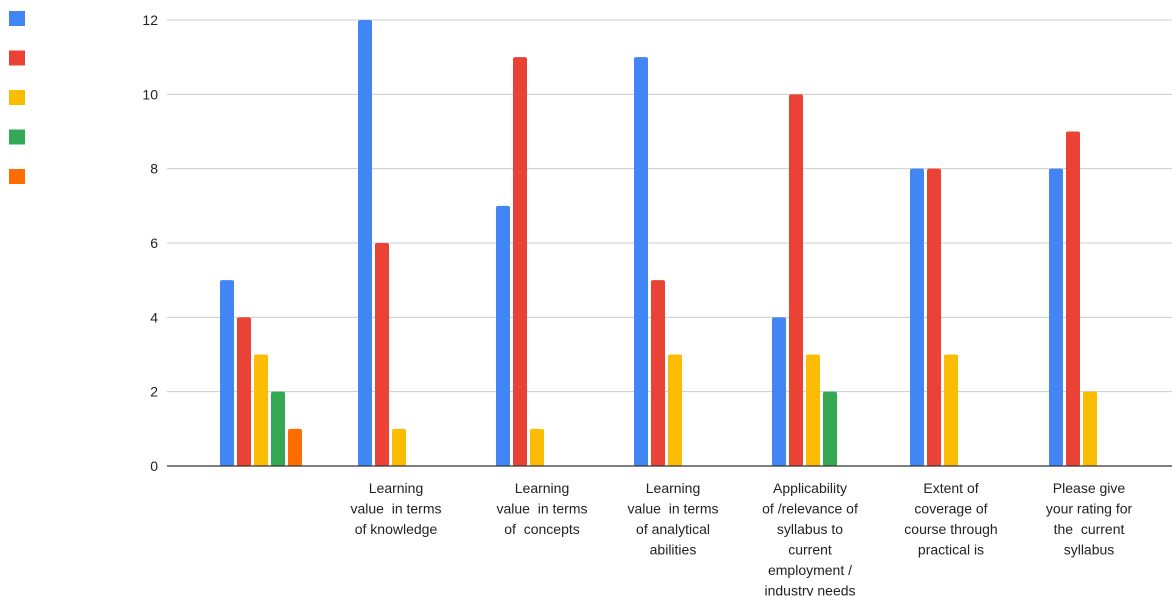  Describe the element at coordinates (154, 317) in the screenshot. I see `y-tick-label: 4` at that location.